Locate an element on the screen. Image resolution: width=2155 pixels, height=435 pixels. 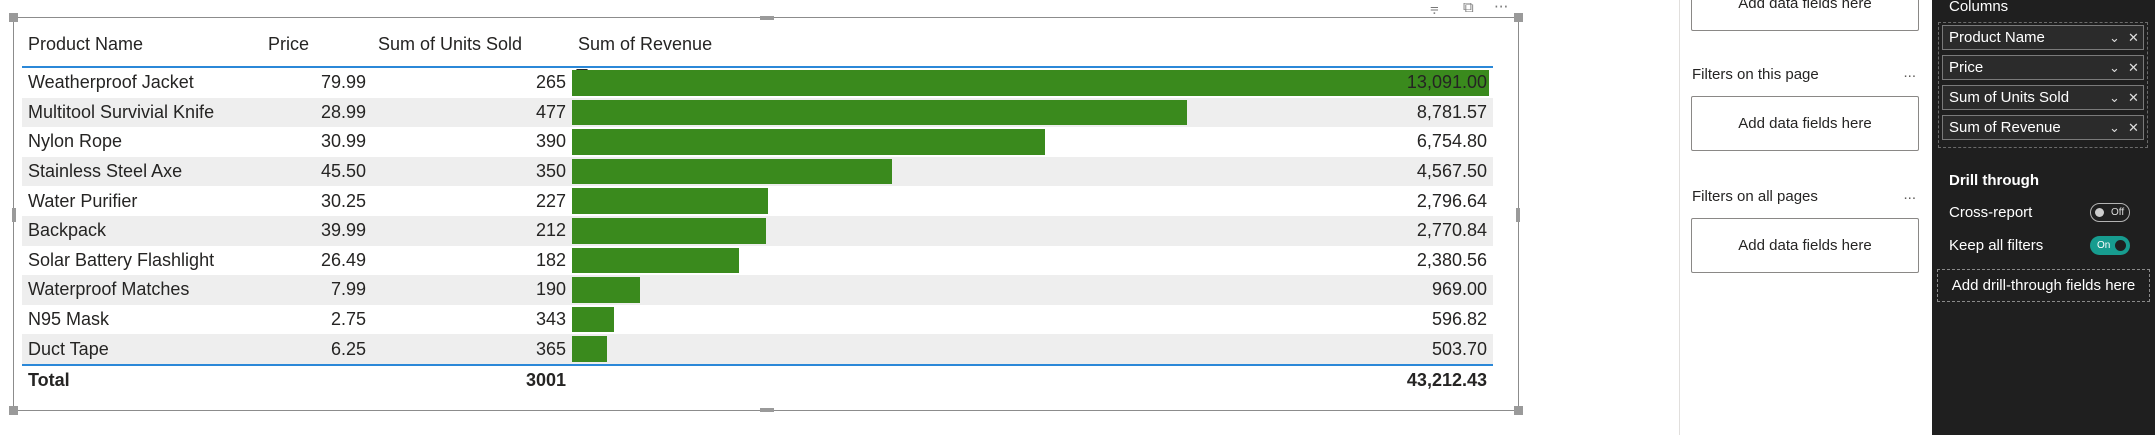
cell-product-name: Stainless Steel Axe is located at coordinates (142, 171).